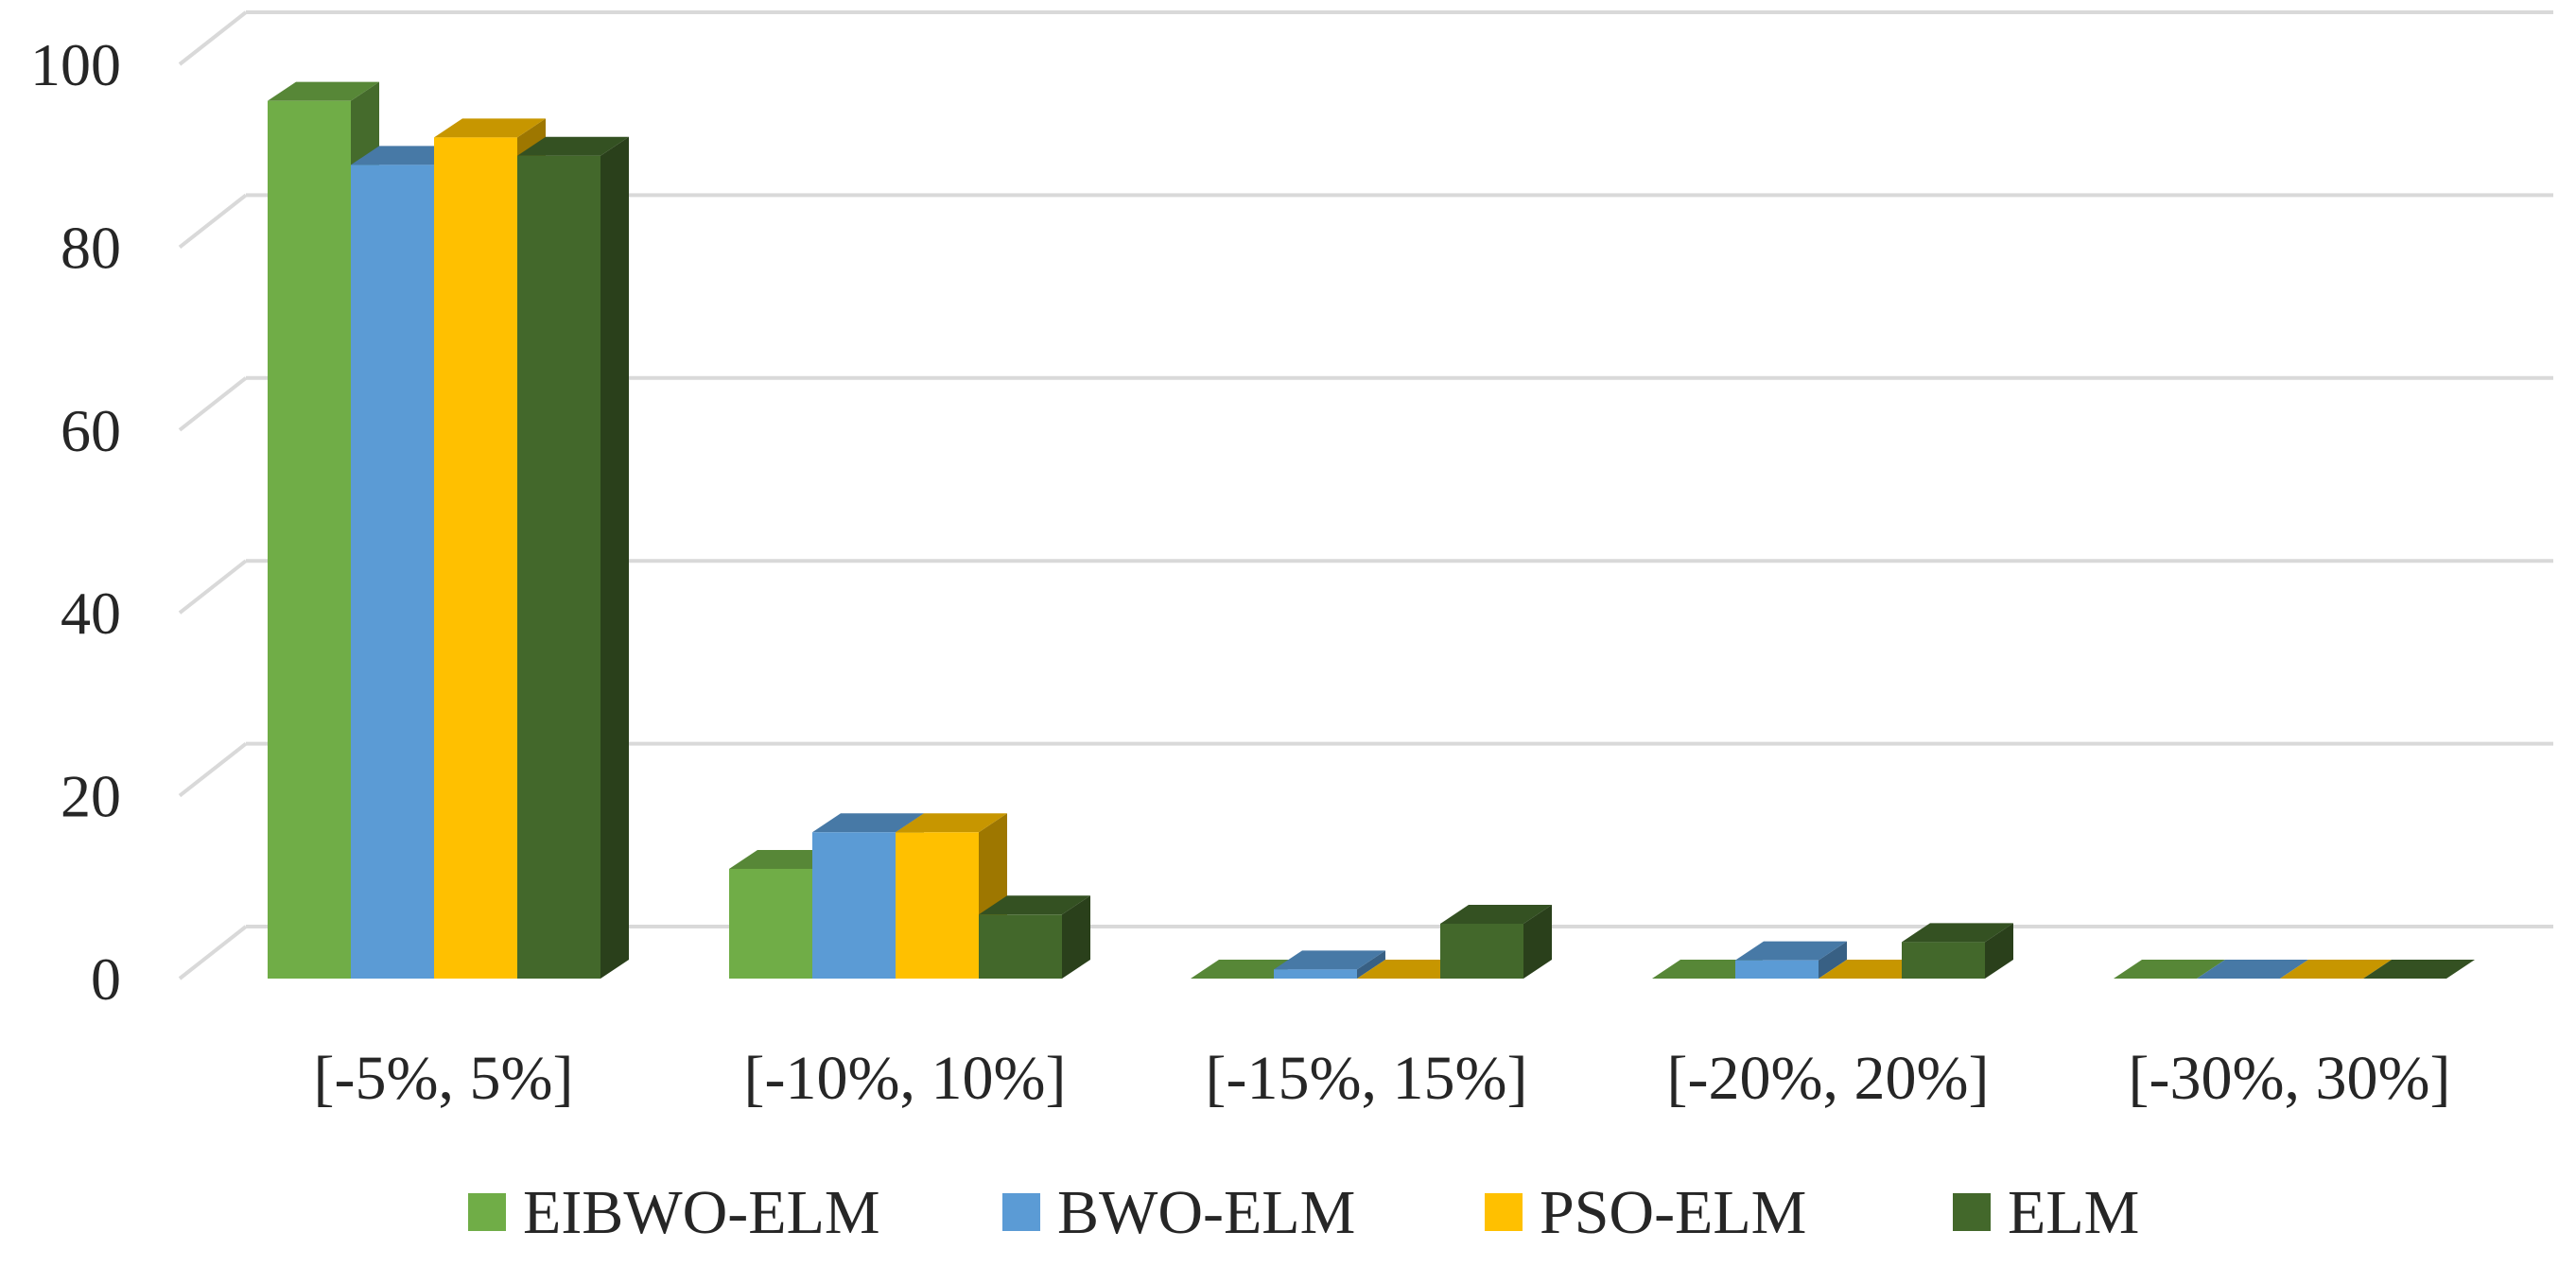 Image resolution: width=2576 pixels, height=1266 pixels. Describe the element at coordinates (91, 430) in the screenshot. I see `y-tick-label: 60` at that location.